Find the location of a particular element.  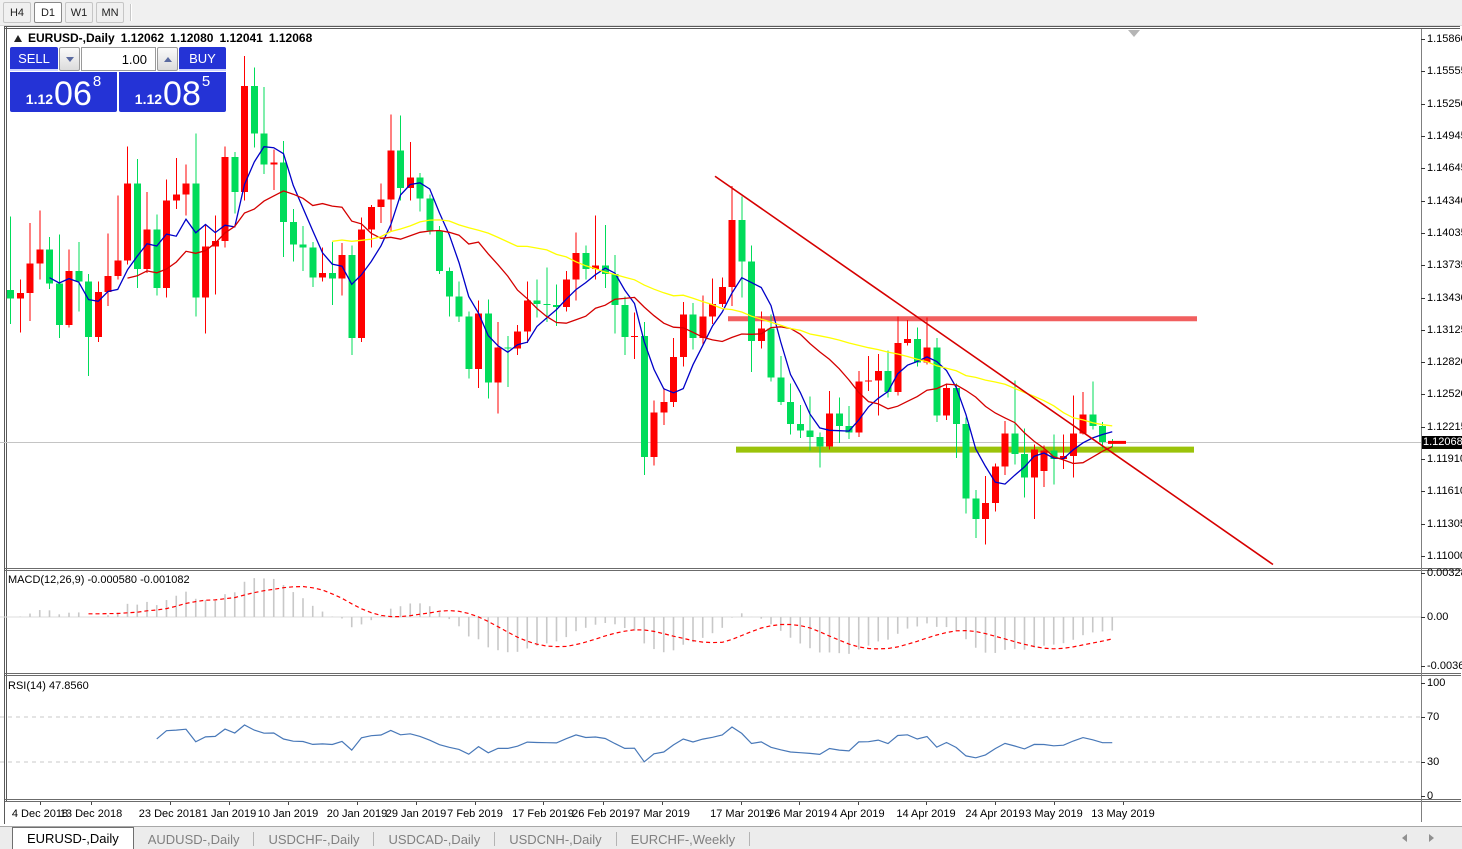

price-tick-label: 1.14945 is located at coordinates (1444, 136).